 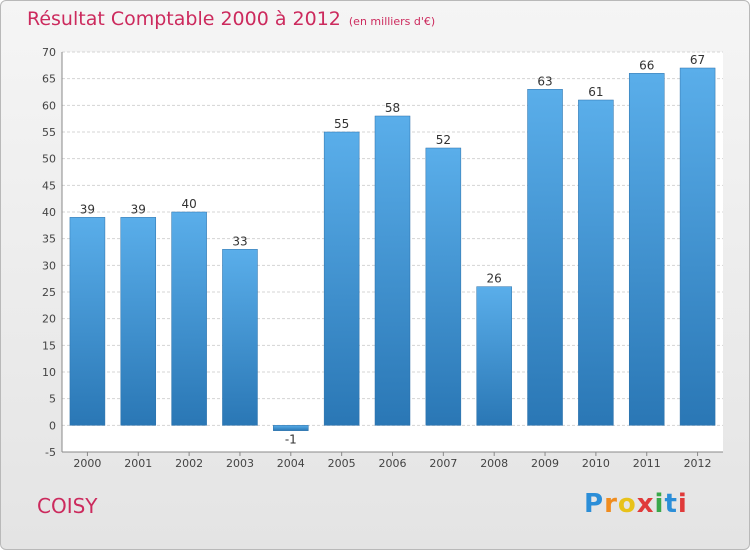 I want to click on x-tick-label: 2002, so click(x=189, y=463).